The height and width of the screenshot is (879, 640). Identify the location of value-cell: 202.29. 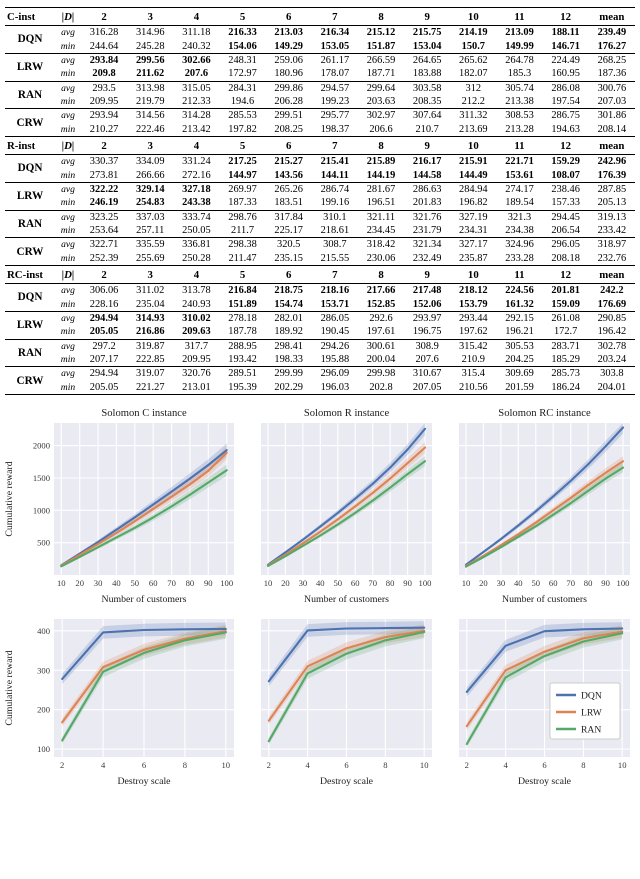
(288, 387).